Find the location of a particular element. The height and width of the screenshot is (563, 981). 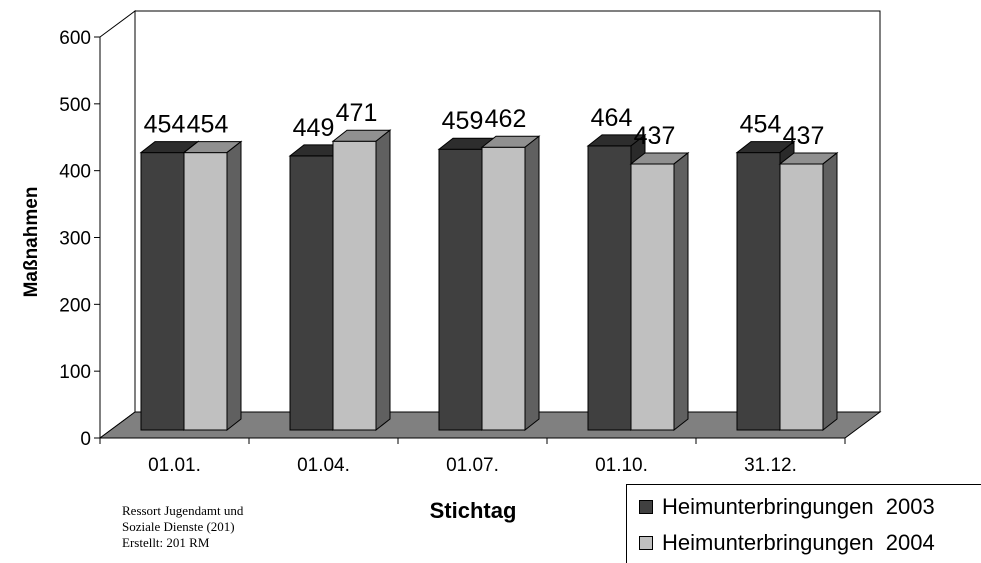

y-tick-label: 100 is located at coordinates (75, 372).